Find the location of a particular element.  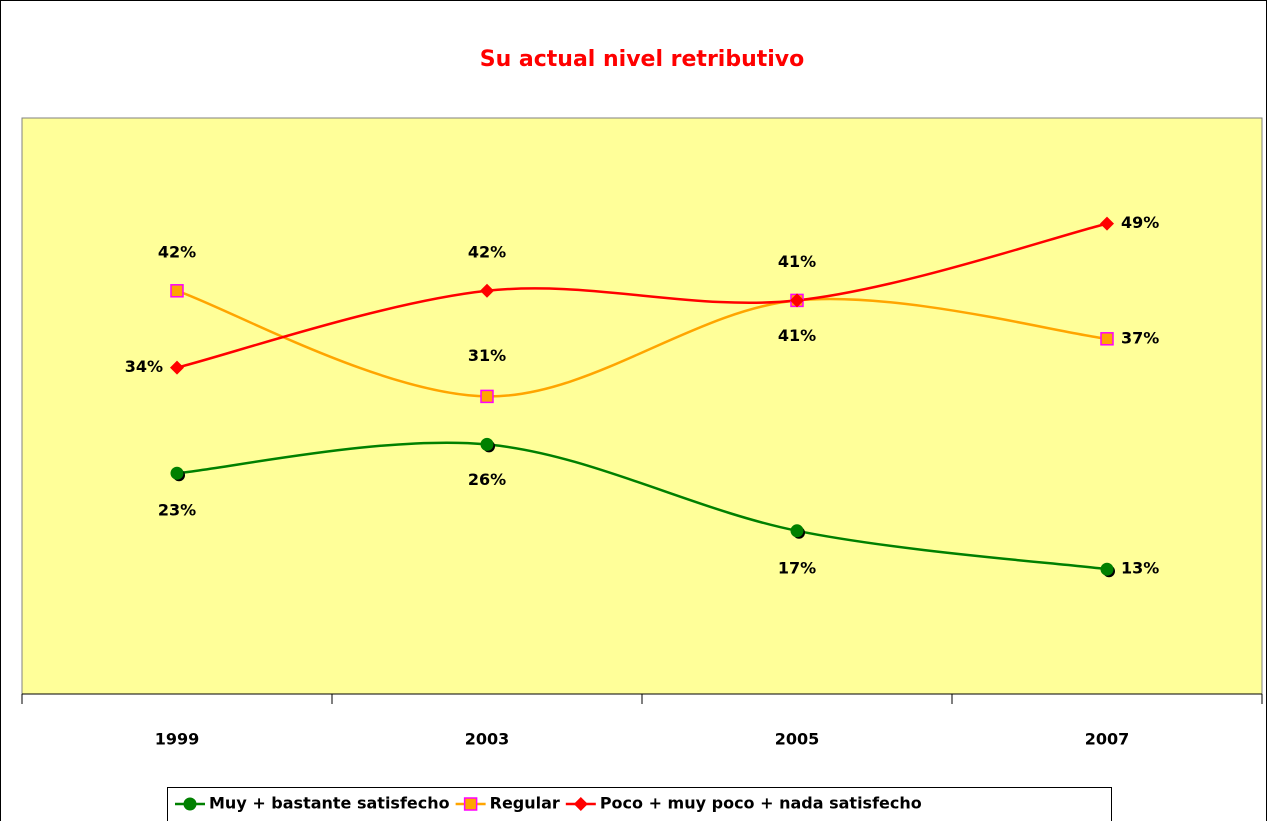

legend-box is located at coordinates (639, 804).